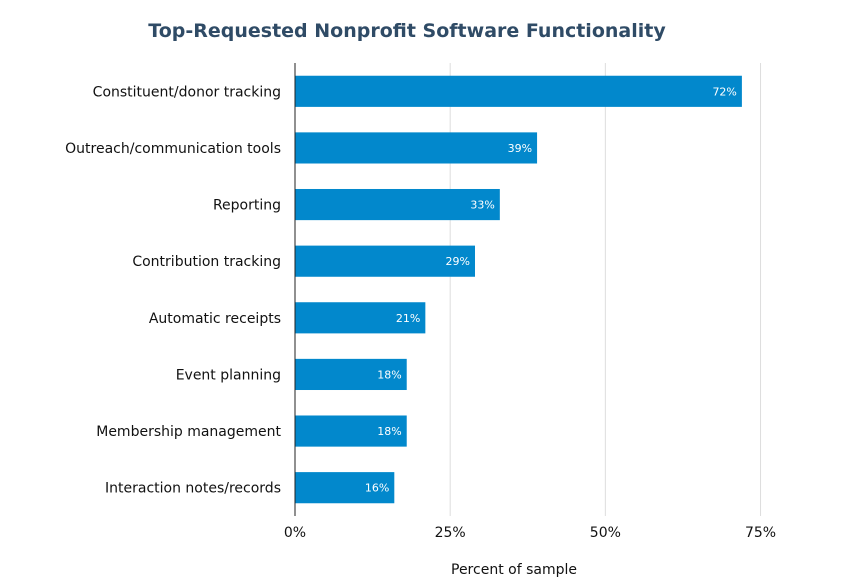 The width and height of the screenshot is (845, 581). I want to click on x-tick-label: 0%, so click(295, 533).